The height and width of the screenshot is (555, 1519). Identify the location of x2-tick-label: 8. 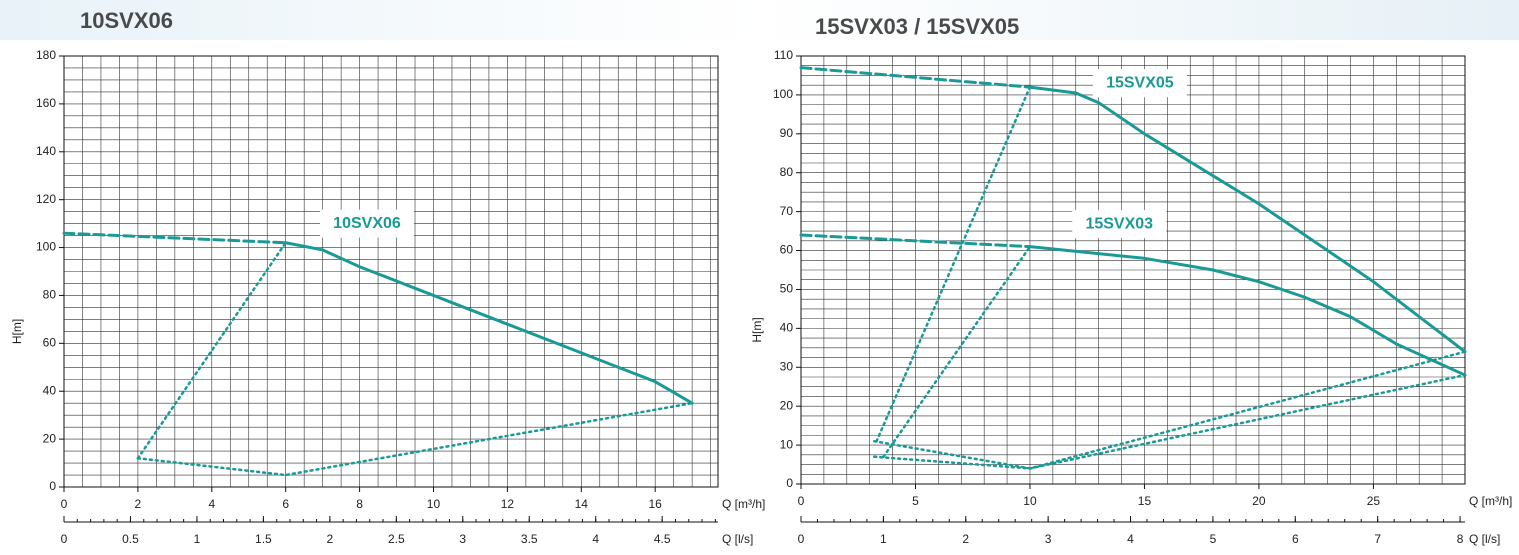
(1460, 539).